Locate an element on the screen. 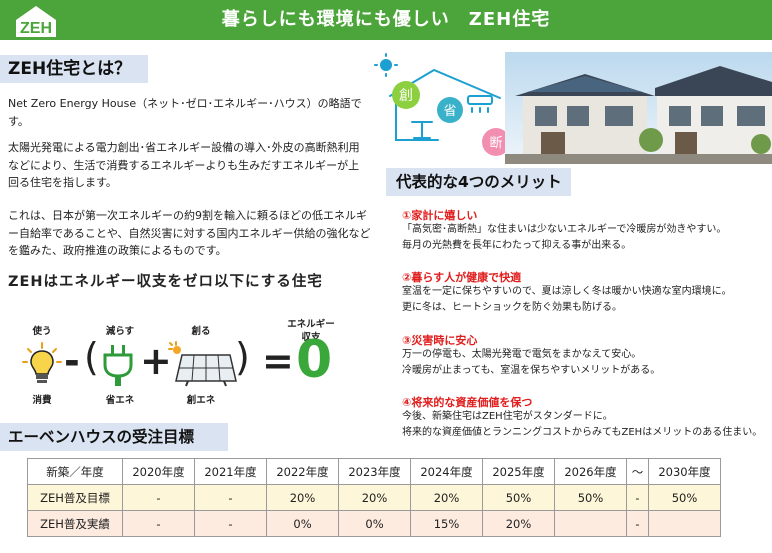 The height and width of the screenshot is (553, 772). section-heading-goal: エーベンハウスの受注目標 is located at coordinates (114, 437).